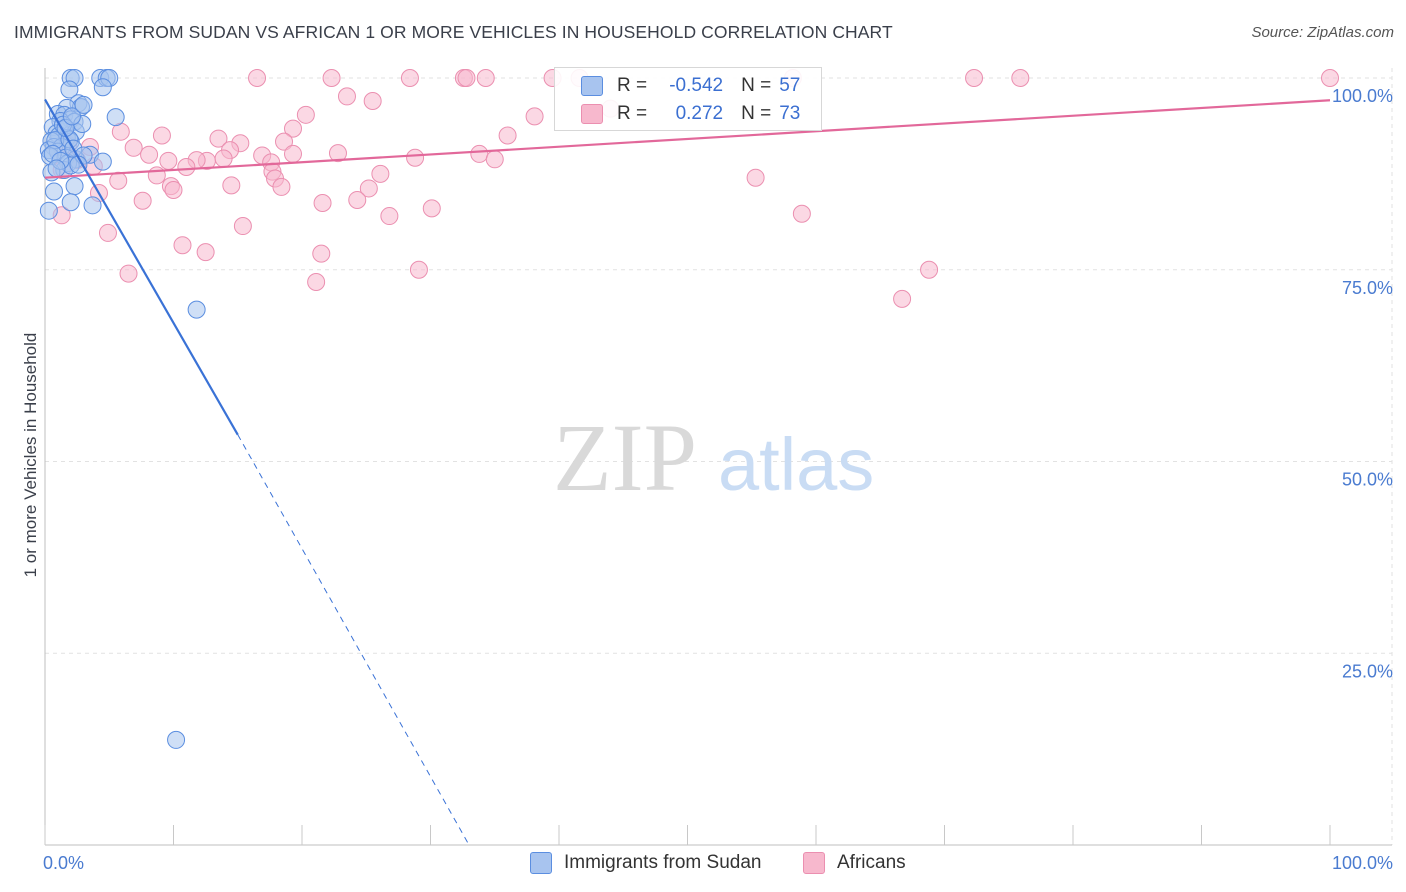 The height and width of the screenshot is (892, 1406). Describe the element at coordinates (1362, 863) in the screenshot. I see `x-tick-label: 100.0%` at that location.